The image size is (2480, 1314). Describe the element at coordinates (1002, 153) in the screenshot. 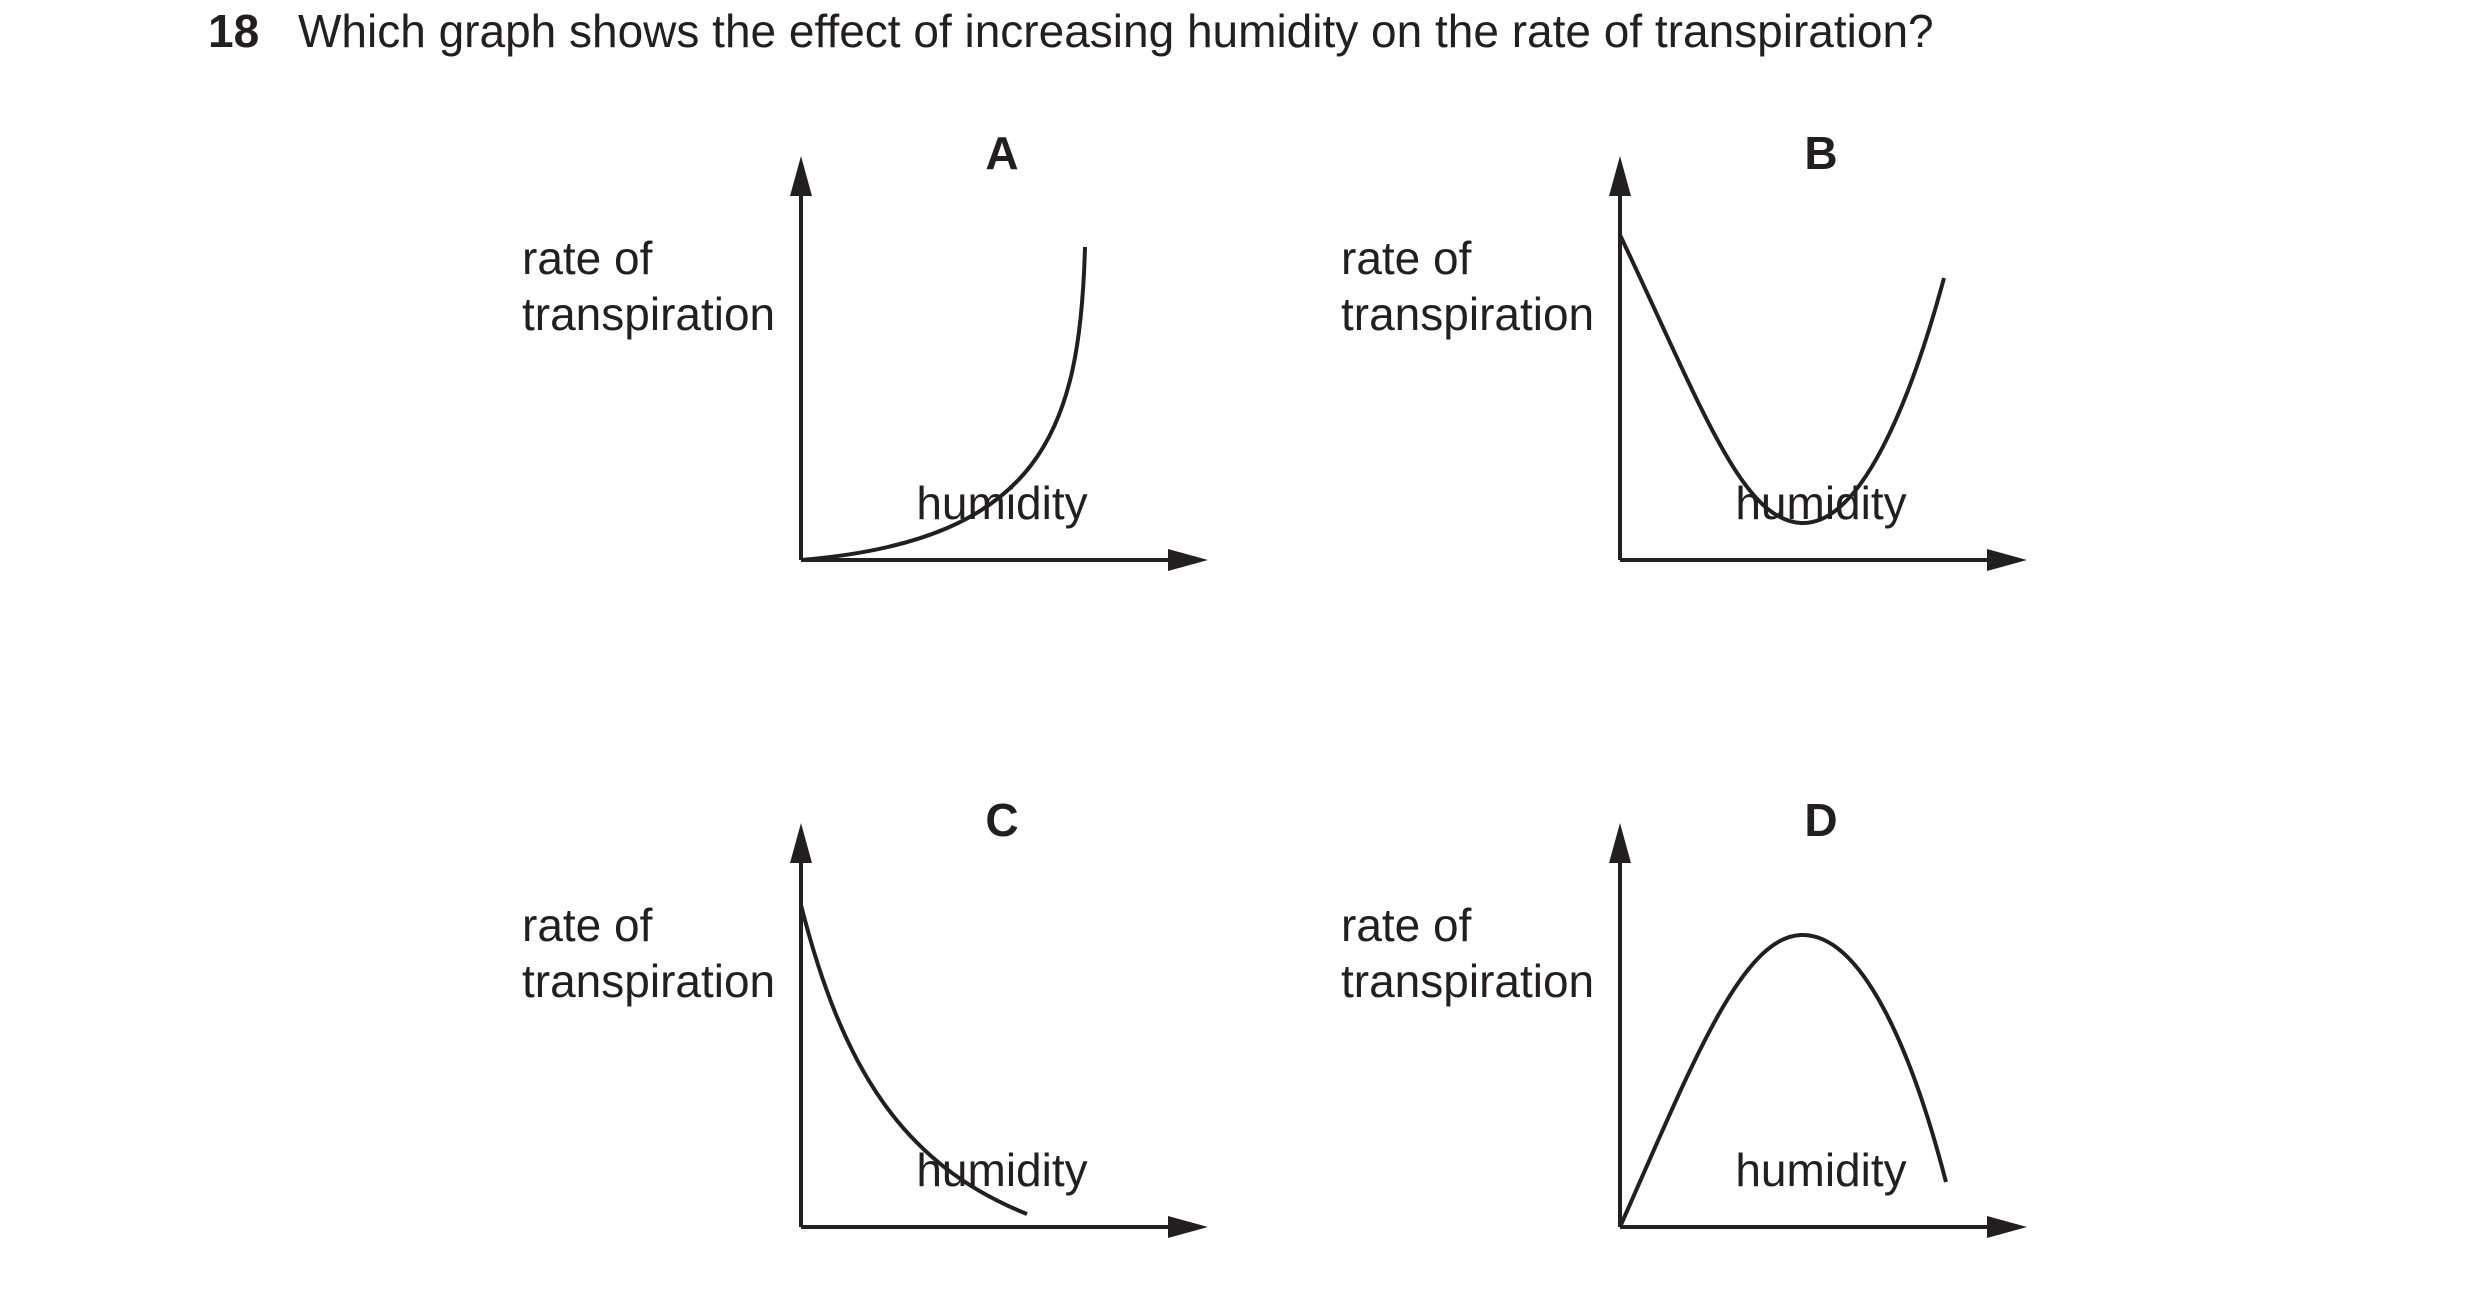

I see `graph-letter: A` at that location.